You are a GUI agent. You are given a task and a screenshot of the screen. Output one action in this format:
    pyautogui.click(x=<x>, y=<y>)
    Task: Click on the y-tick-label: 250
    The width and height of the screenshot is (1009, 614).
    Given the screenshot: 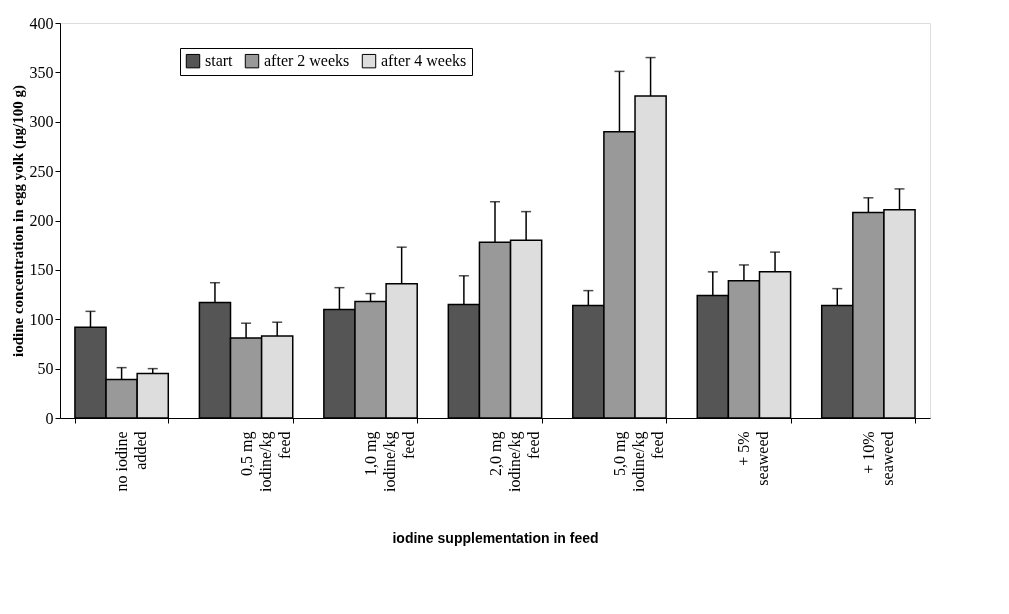 What is the action you would take?
    pyautogui.click(x=41, y=171)
    